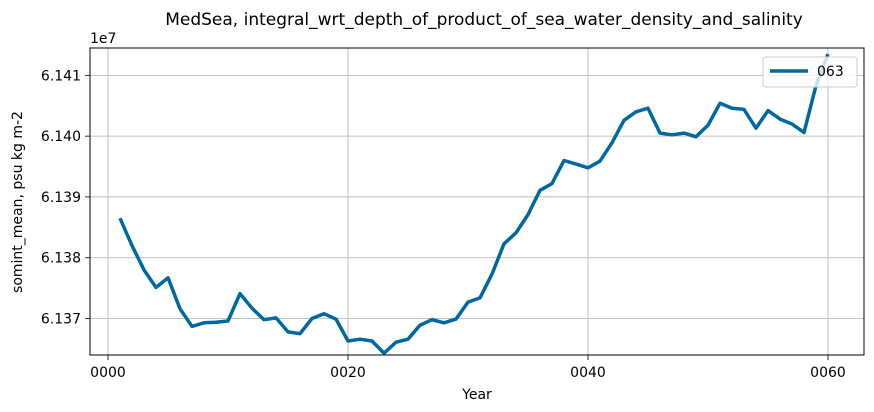 The width and height of the screenshot is (874, 412). I want to click on x-tick-label: 0000, so click(108, 373).